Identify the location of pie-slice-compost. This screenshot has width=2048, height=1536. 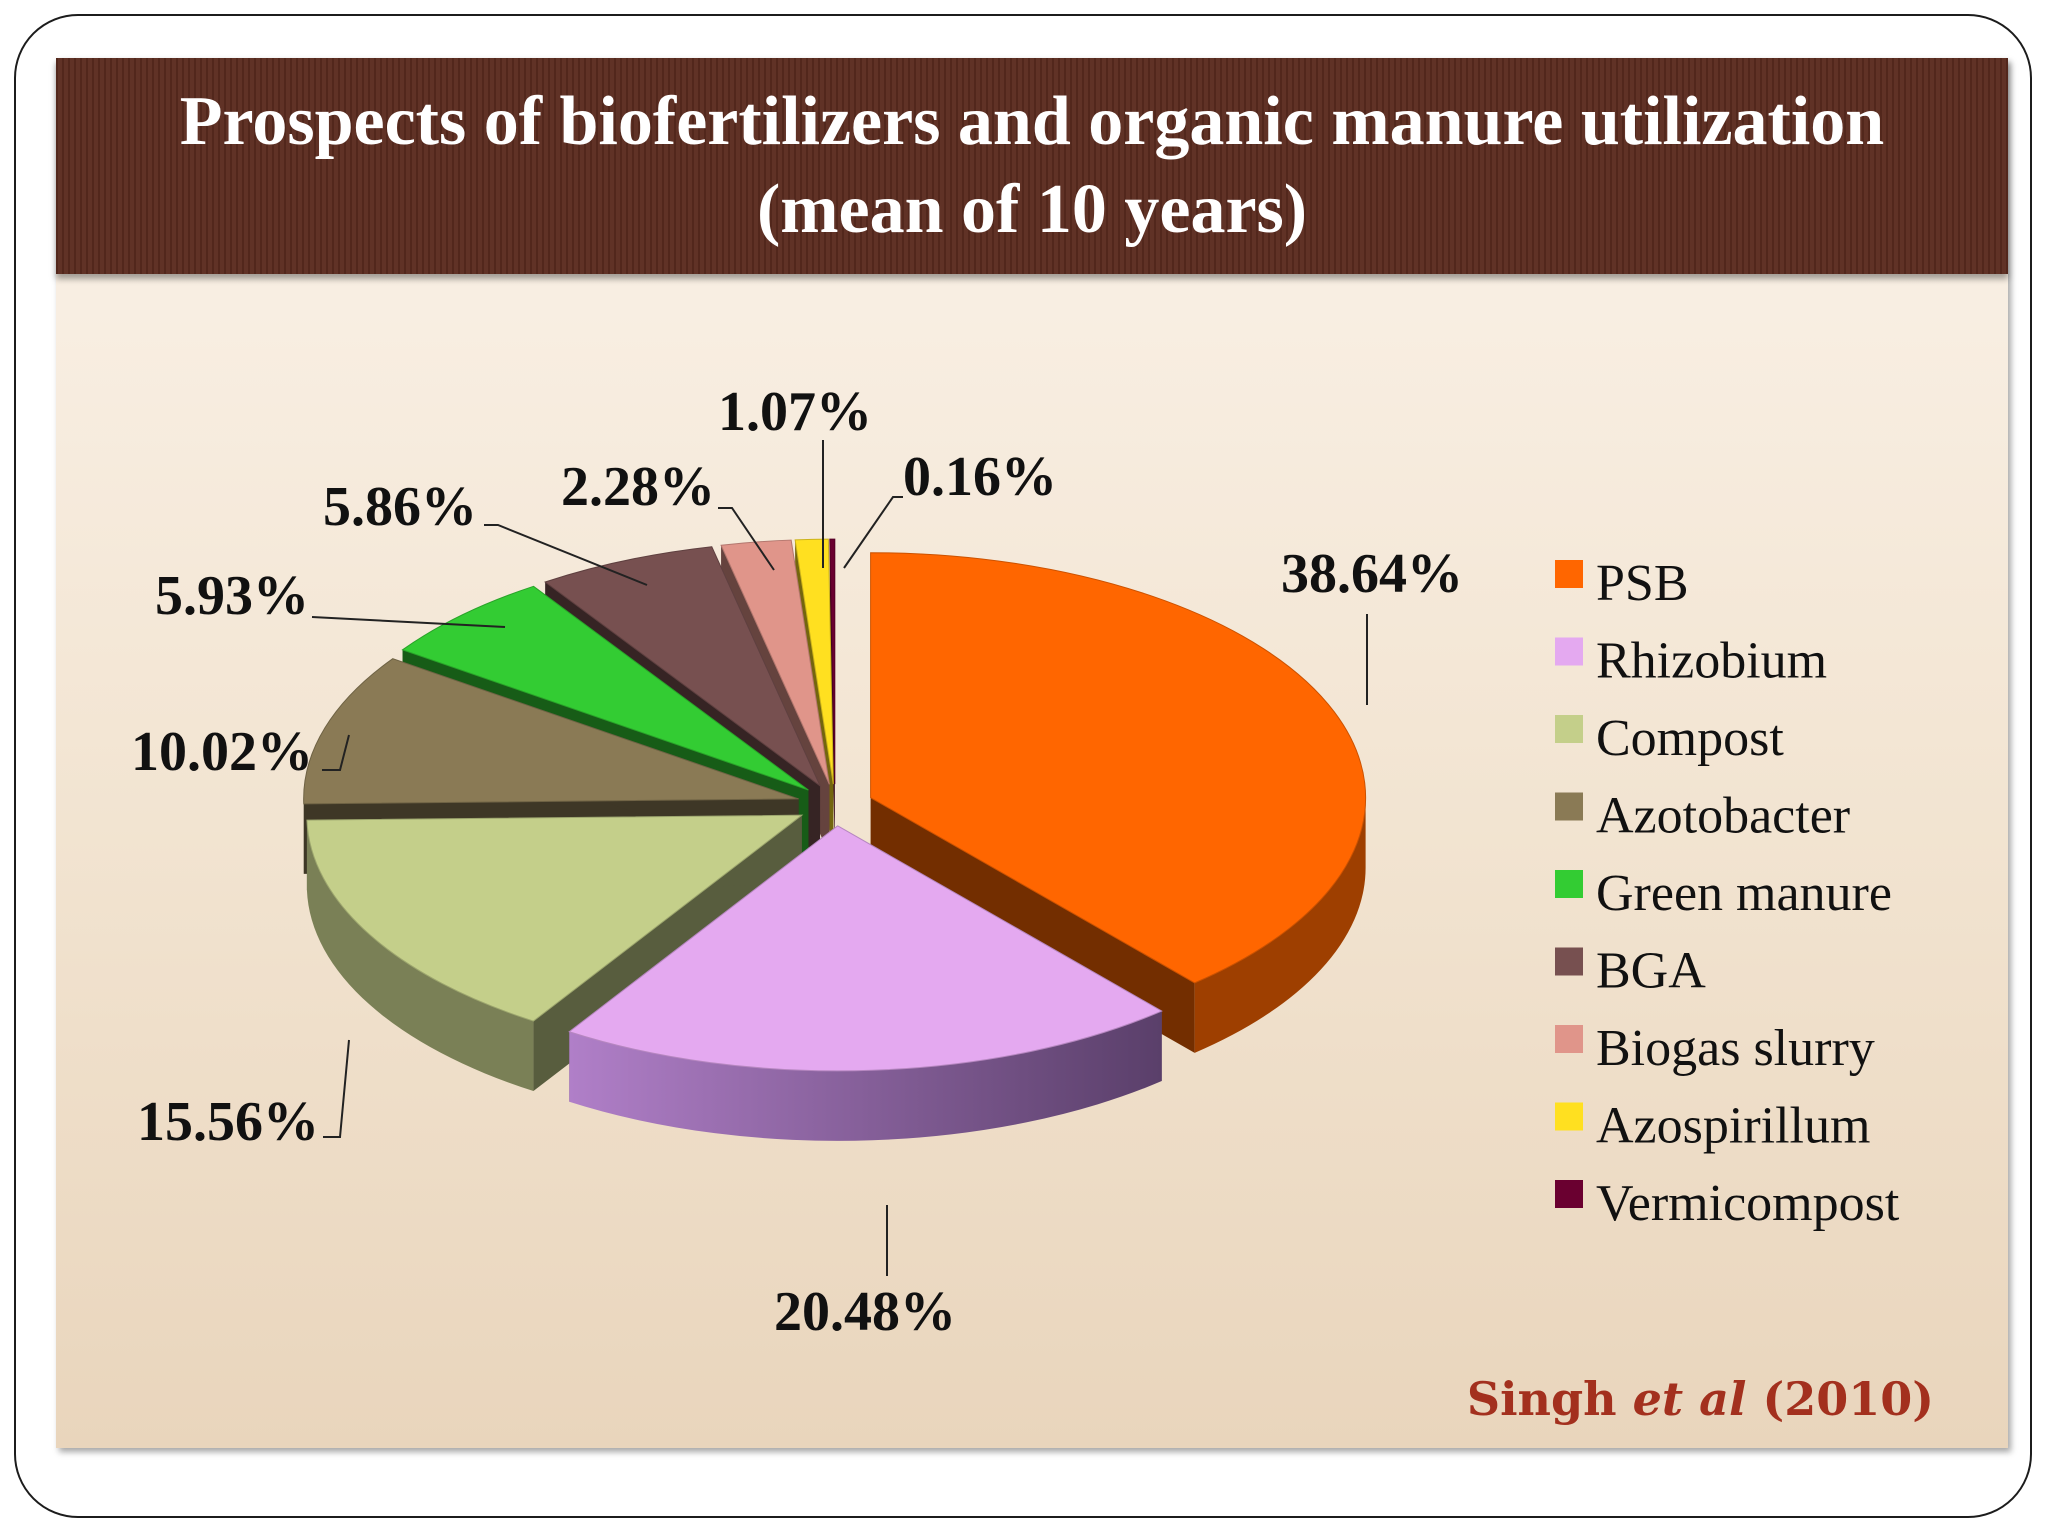
(555, 918).